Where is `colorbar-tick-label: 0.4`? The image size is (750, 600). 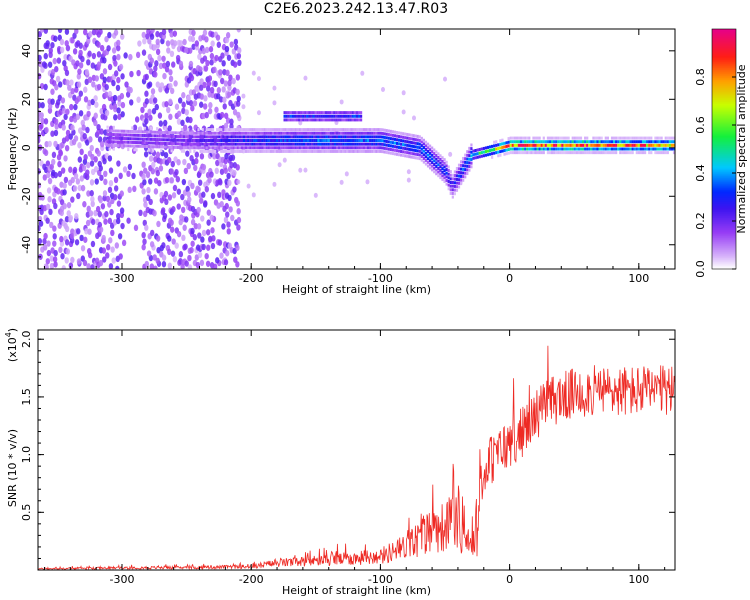
colorbar-tick-label: 0.4 is located at coordinates (700, 173).